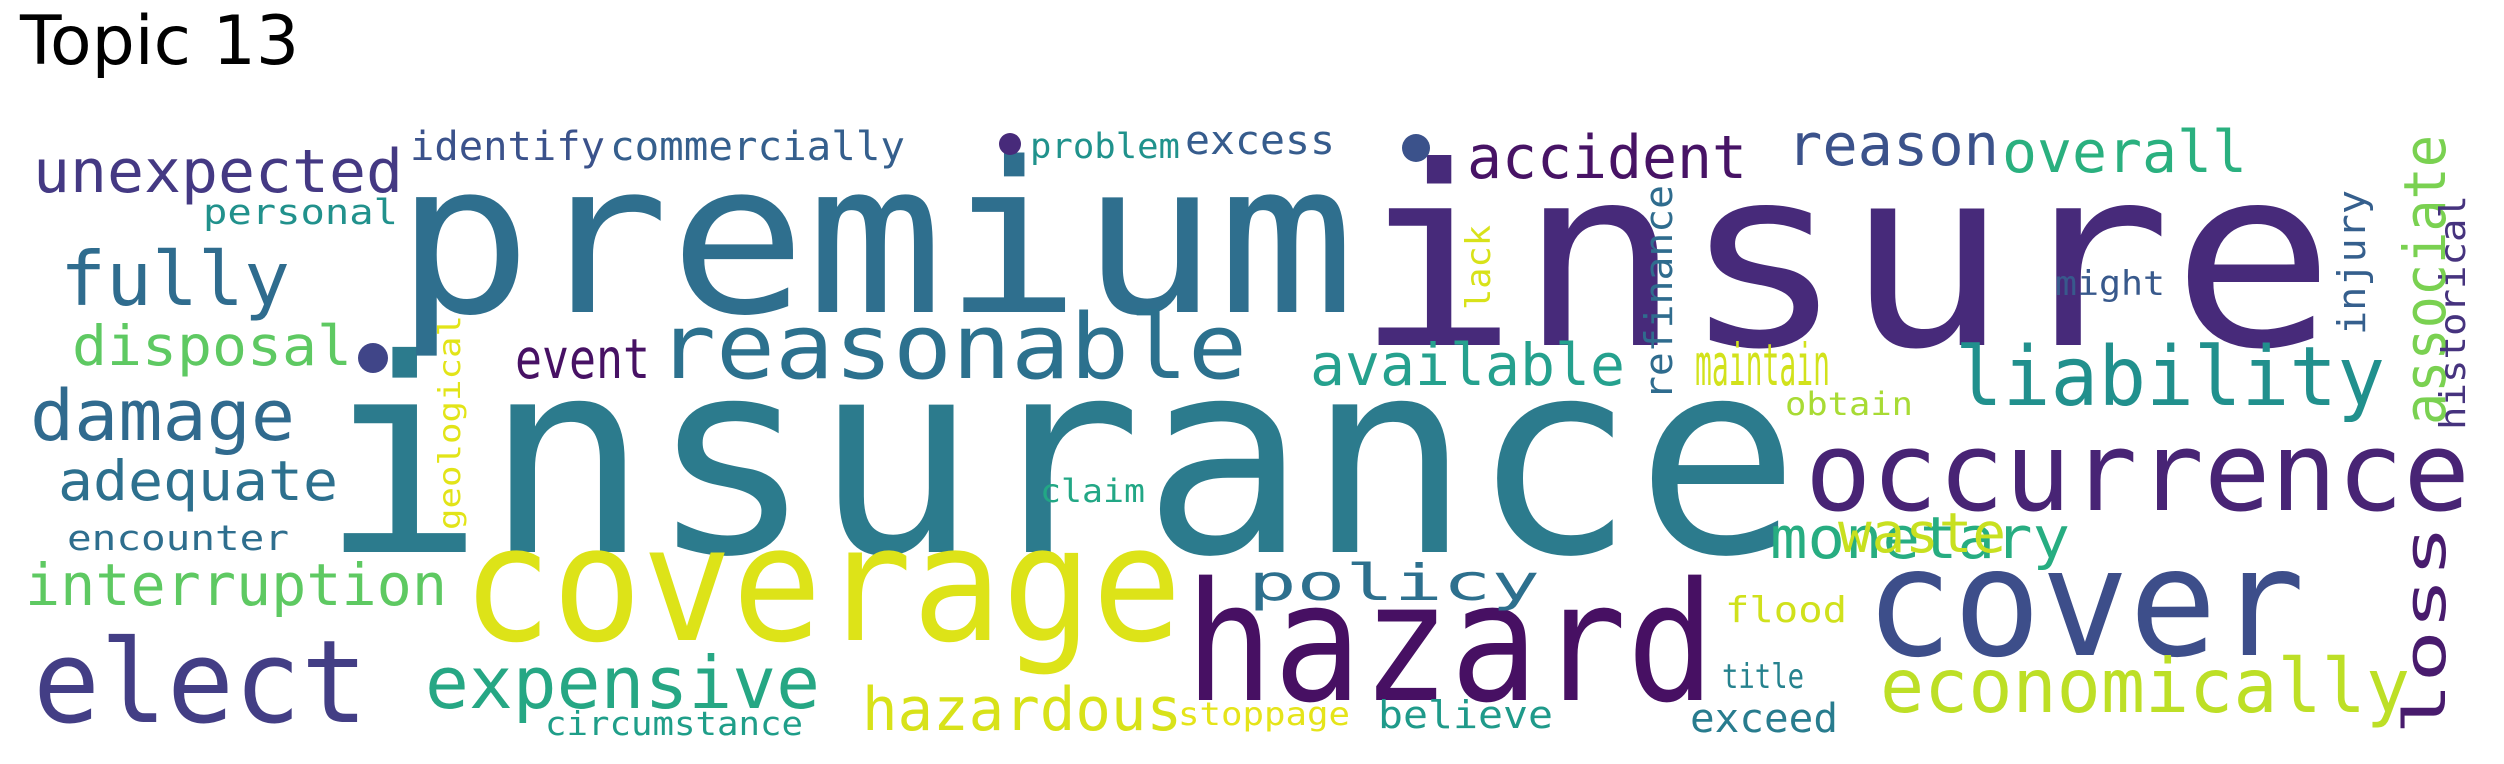 Image resolution: width=2504 pixels, height=764 pixels. Describe the element at coordinates (2425, 630) in the screenshot. I see `word-policy: loss` at that location.